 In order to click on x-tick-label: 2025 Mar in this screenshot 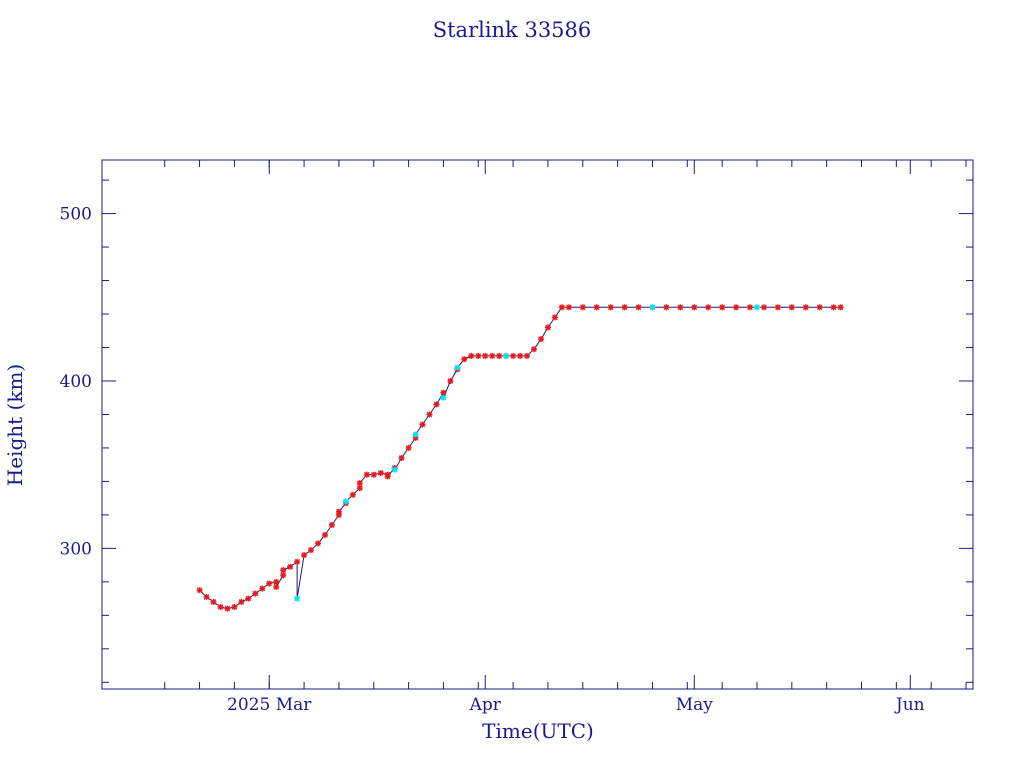, I will do `click(269, 705)`.